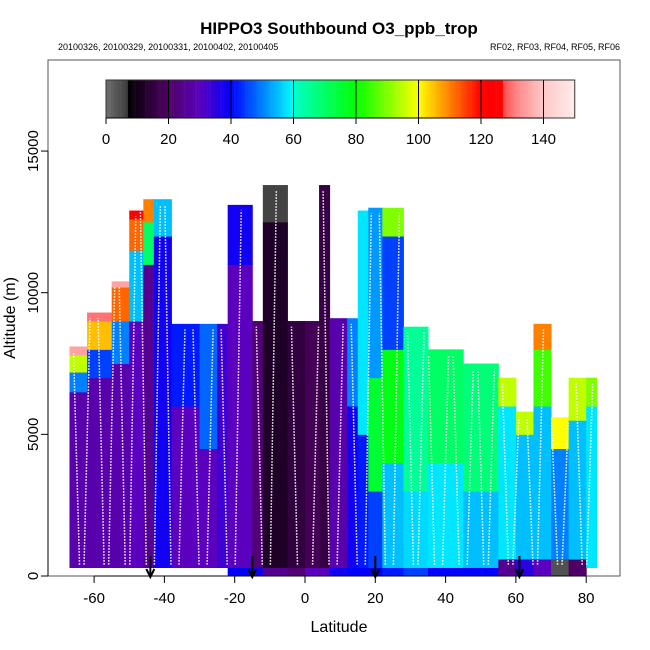 The image size is (650, 650). What do you see at coordinates (339, 627) in the screenshot?
I see `x-axis-label: Latitude` at bounding box center [339, 627].